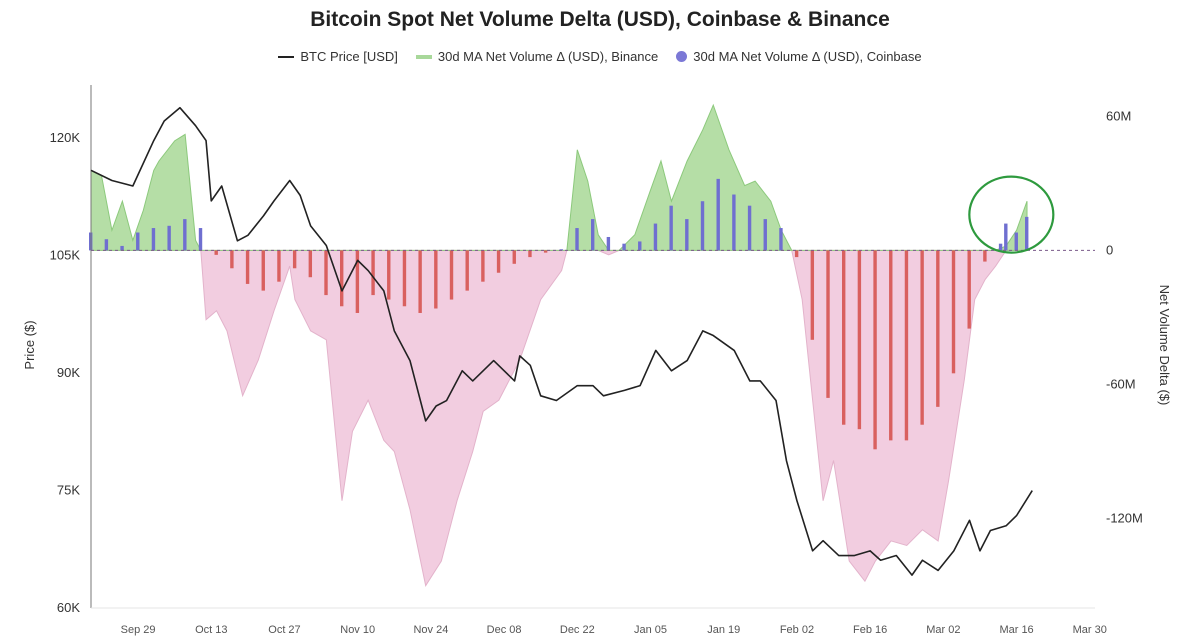 The image size is (1200, 644). What do you see at coordinates (870, 630) in the screenshot?
I see `x-tick-label: Feb 16` at bounding box center [870, 630].